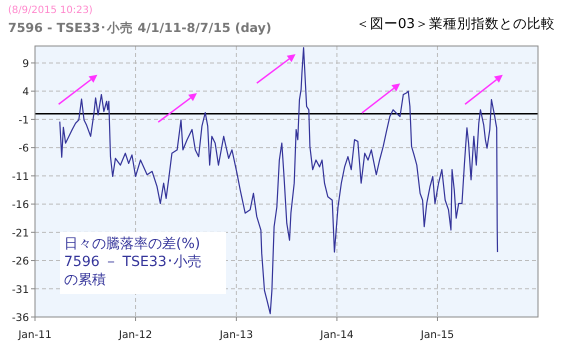 This screenshot has width=566, height=349. Describe the element at coordinates (135, 335) in the screenshot. I see `x-tick-label: Jan-12` at that location.